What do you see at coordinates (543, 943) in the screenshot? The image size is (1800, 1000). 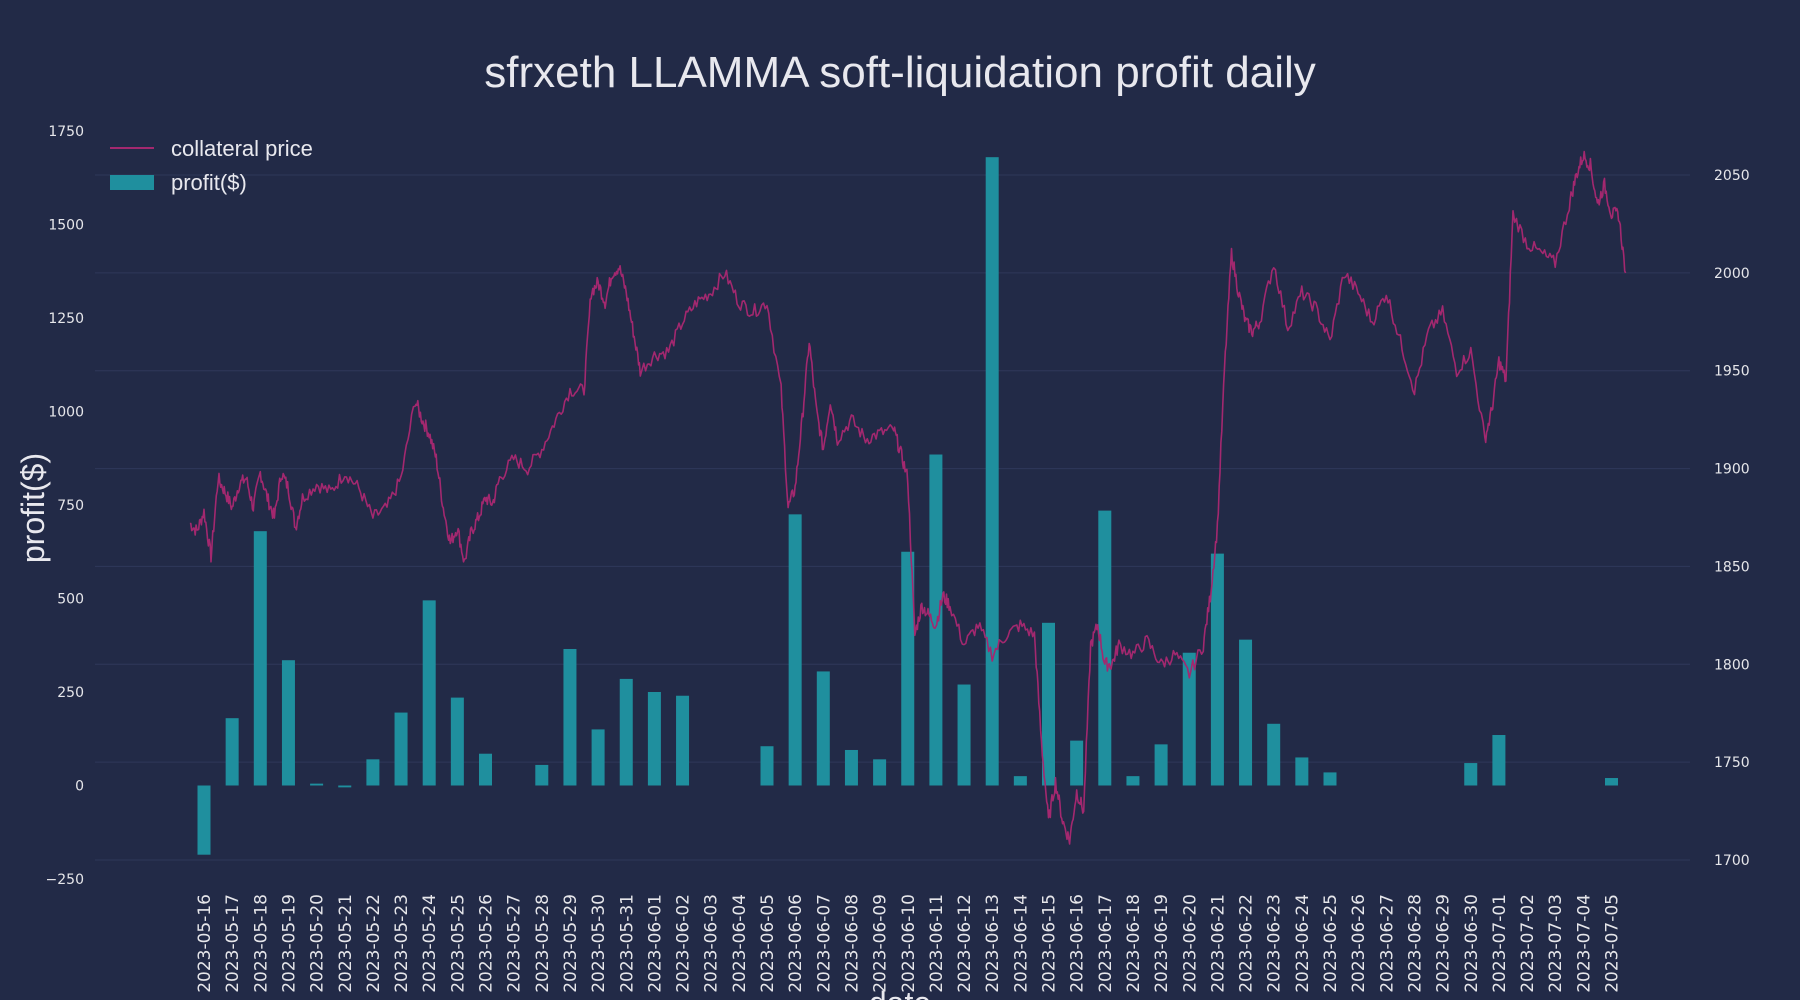 I see `x-tick-label: 2023-05-28` at bounding box center [543, 943].